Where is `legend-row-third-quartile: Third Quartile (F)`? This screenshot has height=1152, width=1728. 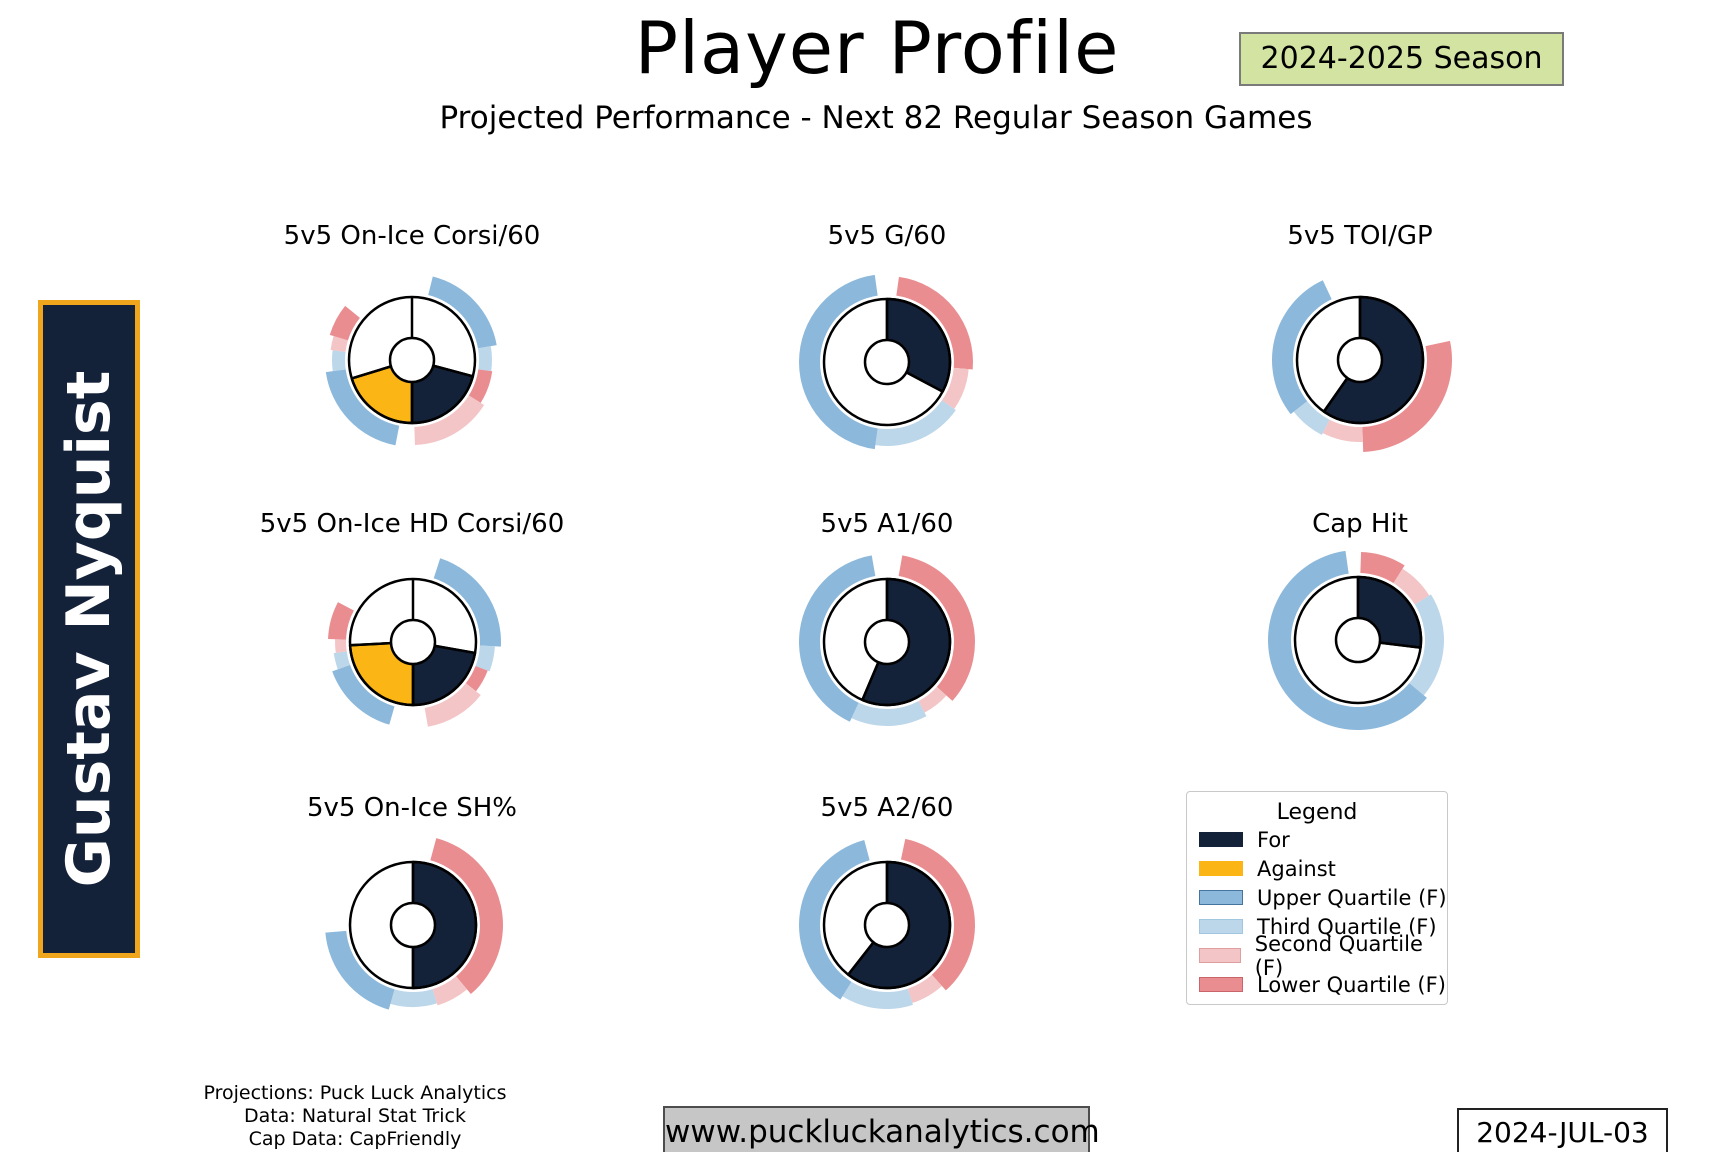
legend-row-third-quartile: Third Quartile (F) is located at coordinates (1317, 926).